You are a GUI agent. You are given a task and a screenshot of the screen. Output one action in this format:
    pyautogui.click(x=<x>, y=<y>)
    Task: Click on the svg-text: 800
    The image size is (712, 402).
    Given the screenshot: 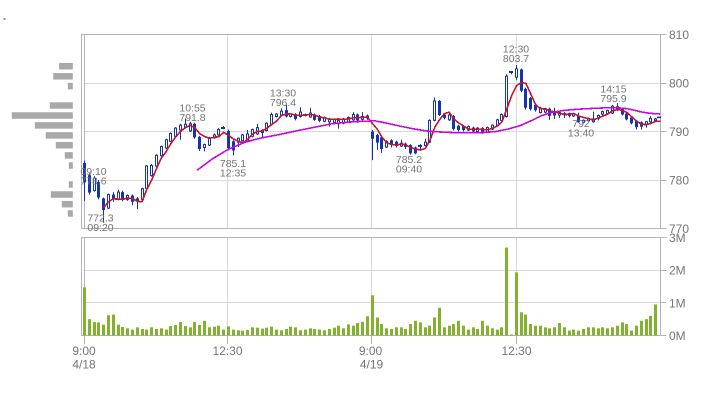 What is the action you would take?
    pyautogui.click(x=679, y=84)
    